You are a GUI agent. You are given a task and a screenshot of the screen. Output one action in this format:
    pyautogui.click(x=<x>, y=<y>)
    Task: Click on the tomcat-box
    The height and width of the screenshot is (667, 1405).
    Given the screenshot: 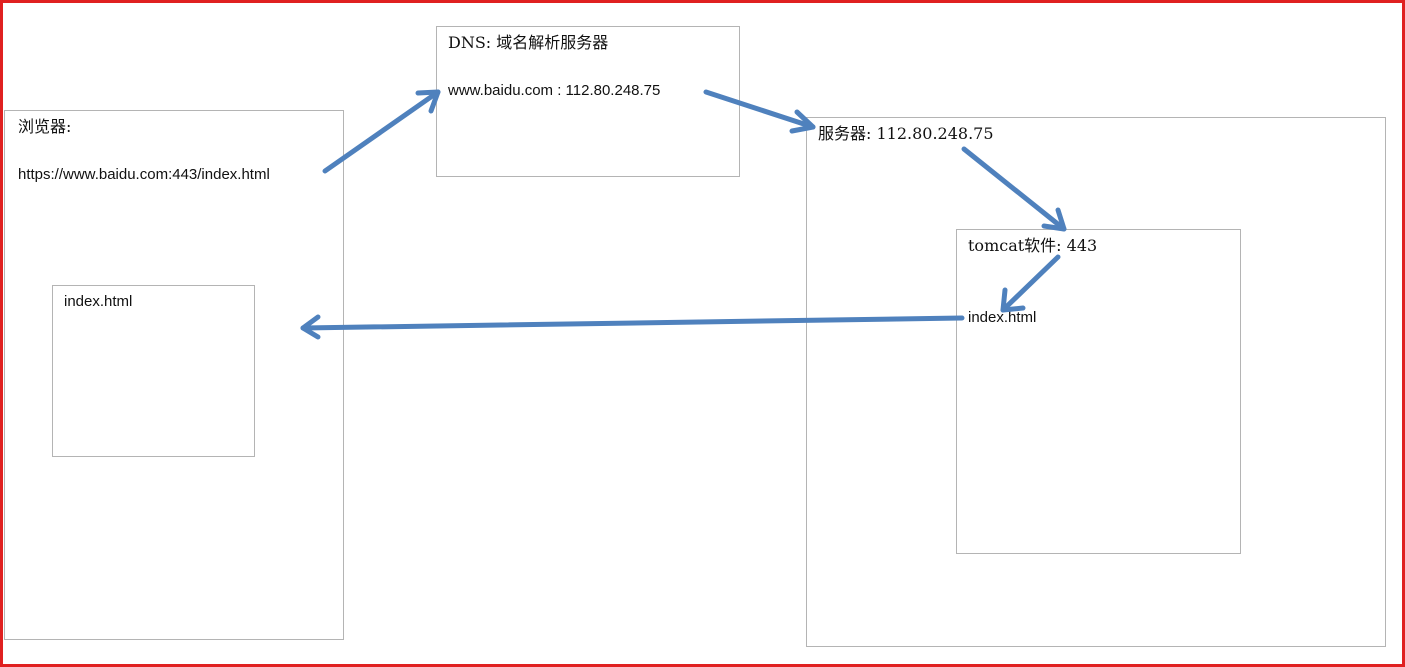 What is the action you would take?
    pyautogui.click(x=1098, y=391)
    